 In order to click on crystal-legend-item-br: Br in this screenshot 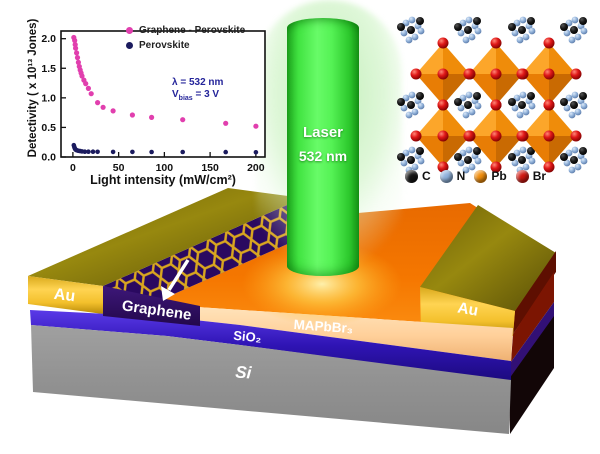, I will do `click(530, 176)`.